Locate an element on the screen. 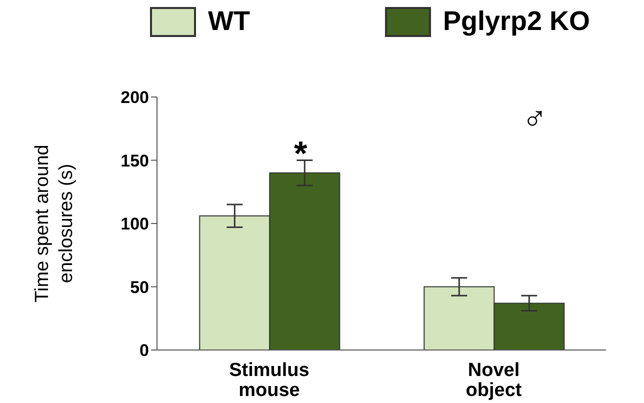  y-axis-title: Time spent around enclosures (s) is located at coordinates (54, 223).